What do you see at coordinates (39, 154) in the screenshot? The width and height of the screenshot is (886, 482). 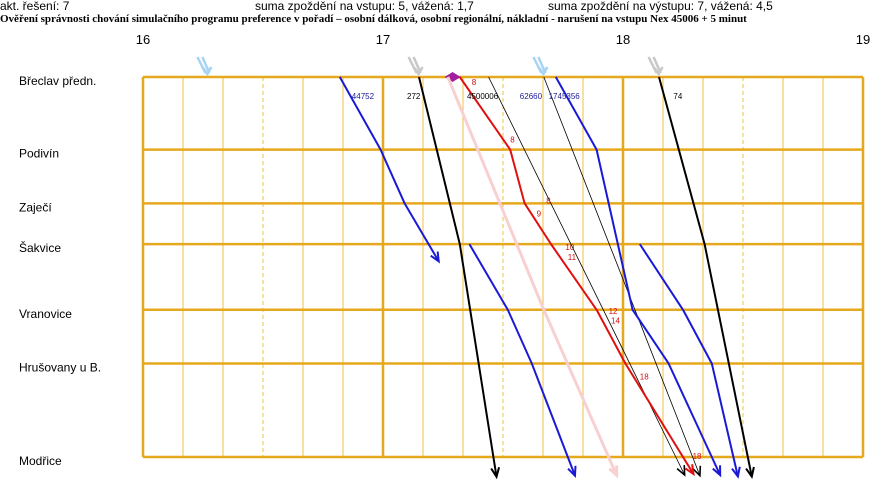 I see `station-label: Podivín` at bounding box center [39, 154].